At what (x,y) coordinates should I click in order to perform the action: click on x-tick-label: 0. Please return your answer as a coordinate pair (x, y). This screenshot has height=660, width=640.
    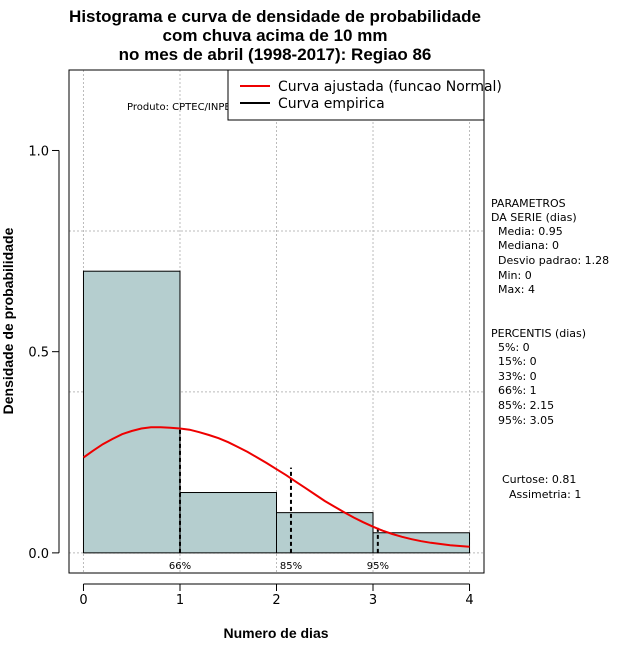
    Looking at the image, I should click on (83, 600).